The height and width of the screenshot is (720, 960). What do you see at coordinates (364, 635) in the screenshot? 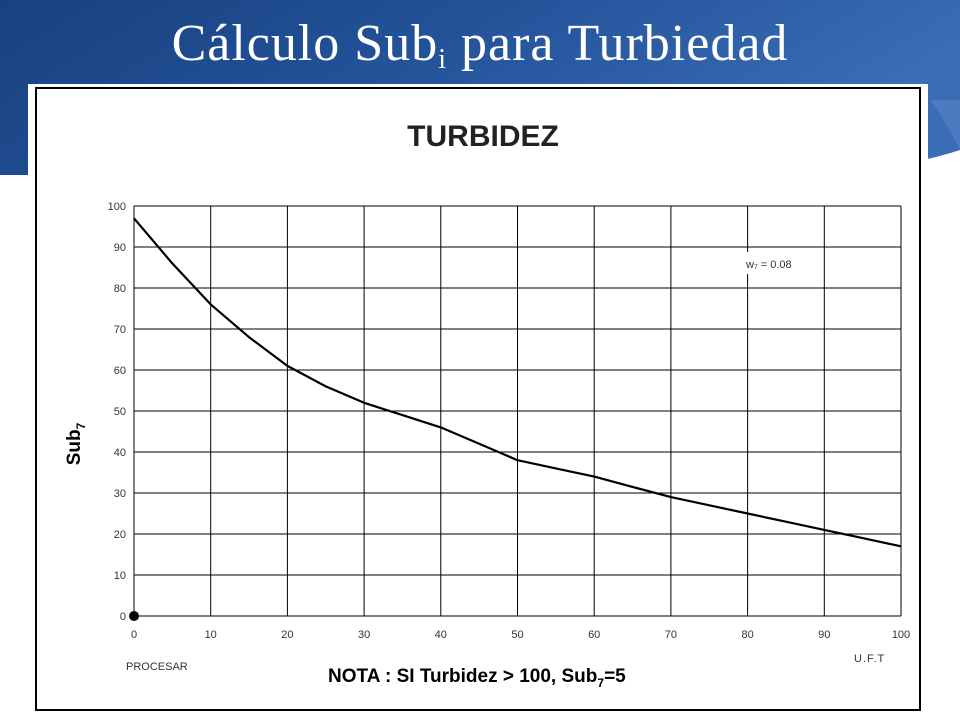
I see `x-tick-label: 30` at bounding box center [364, 635].